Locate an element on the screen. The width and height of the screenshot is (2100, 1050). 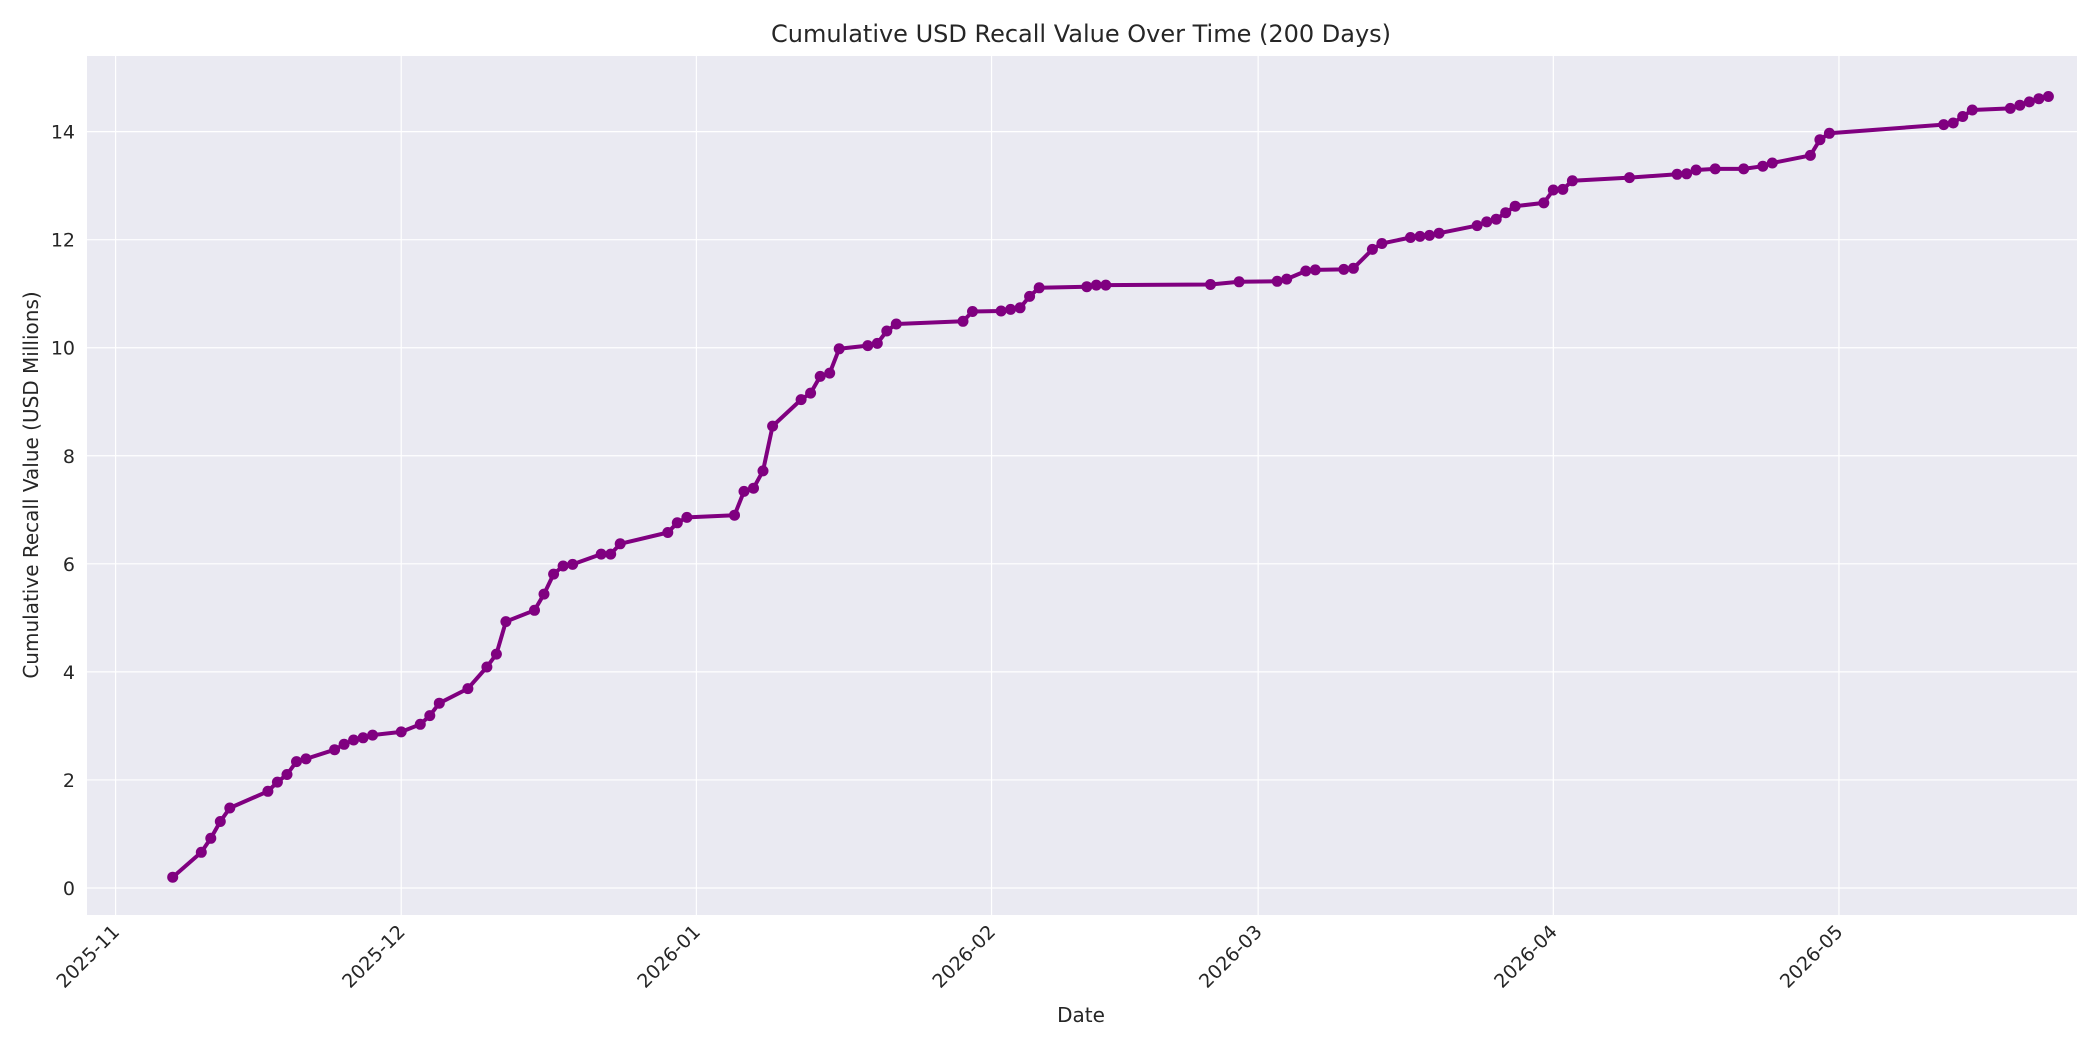
y-tick-label: 0 is located at coordinates (69, 889).